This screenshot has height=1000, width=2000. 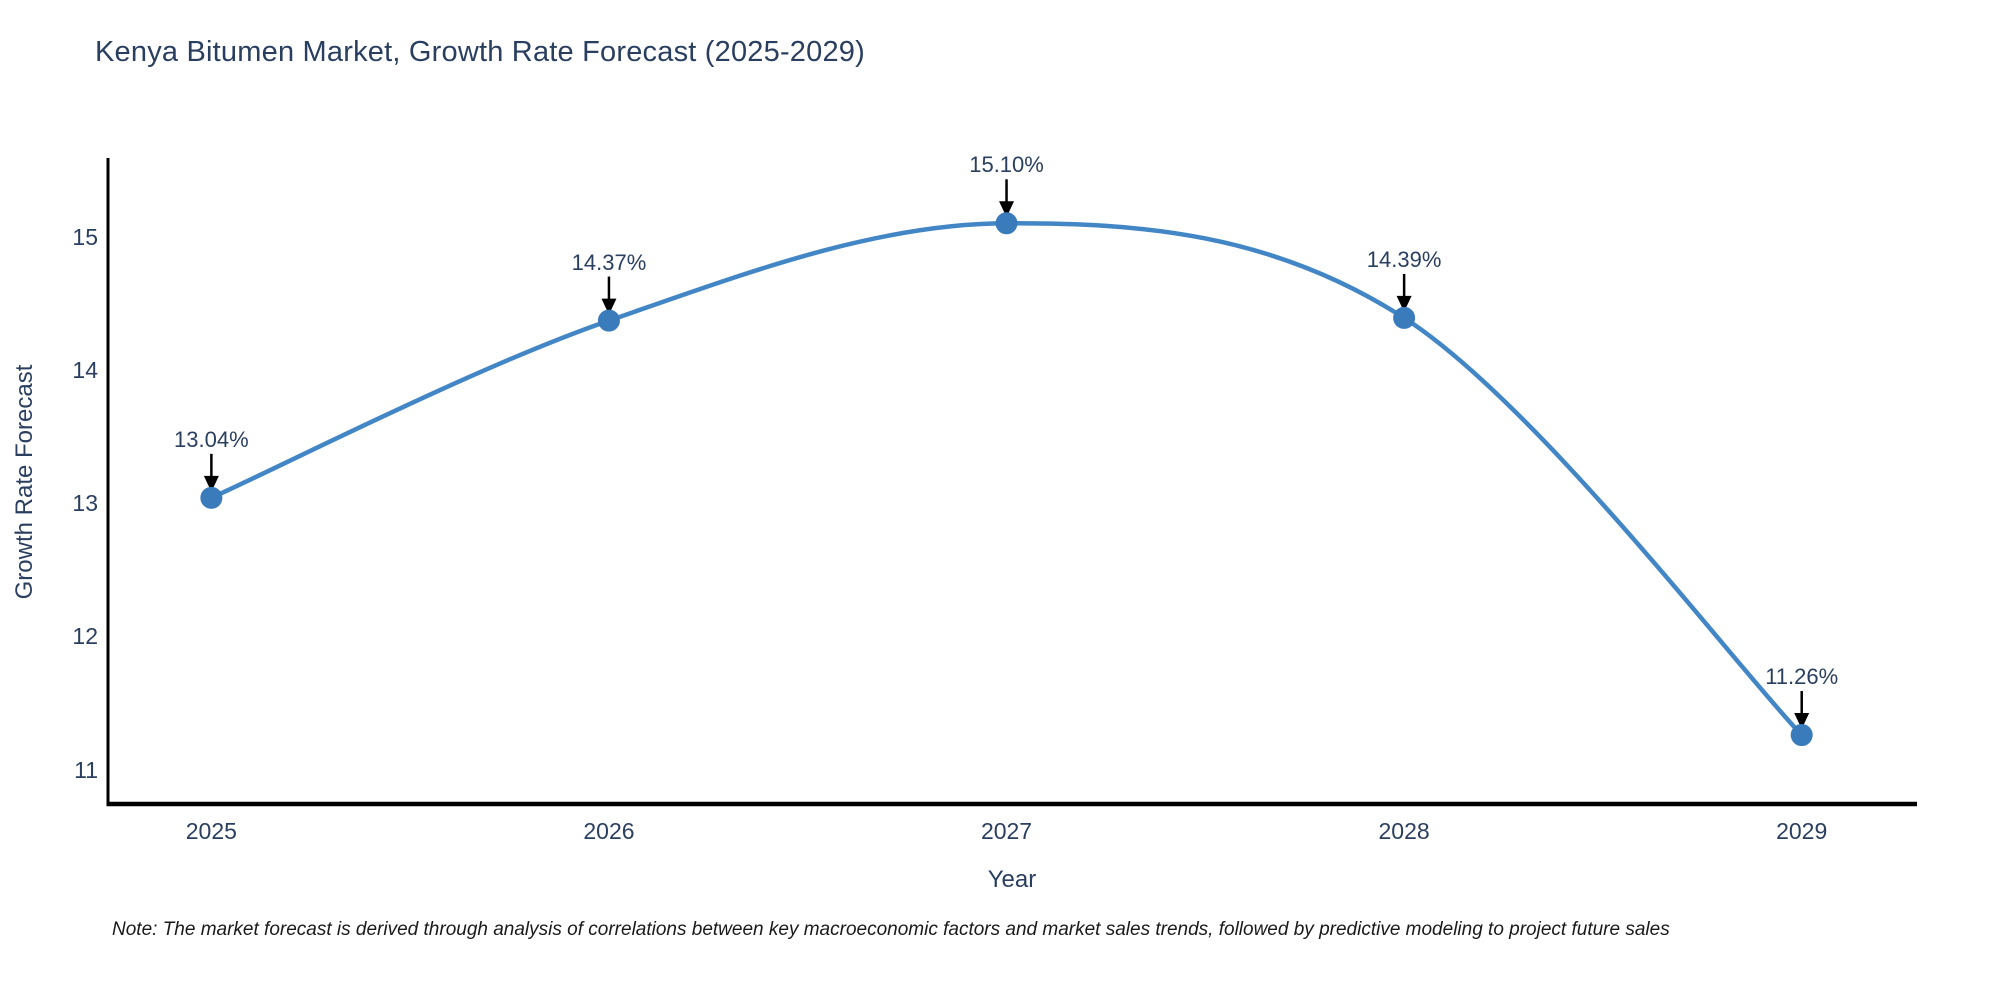 I want to click on x-tick-label: 2025, so click(x=211, y=831).